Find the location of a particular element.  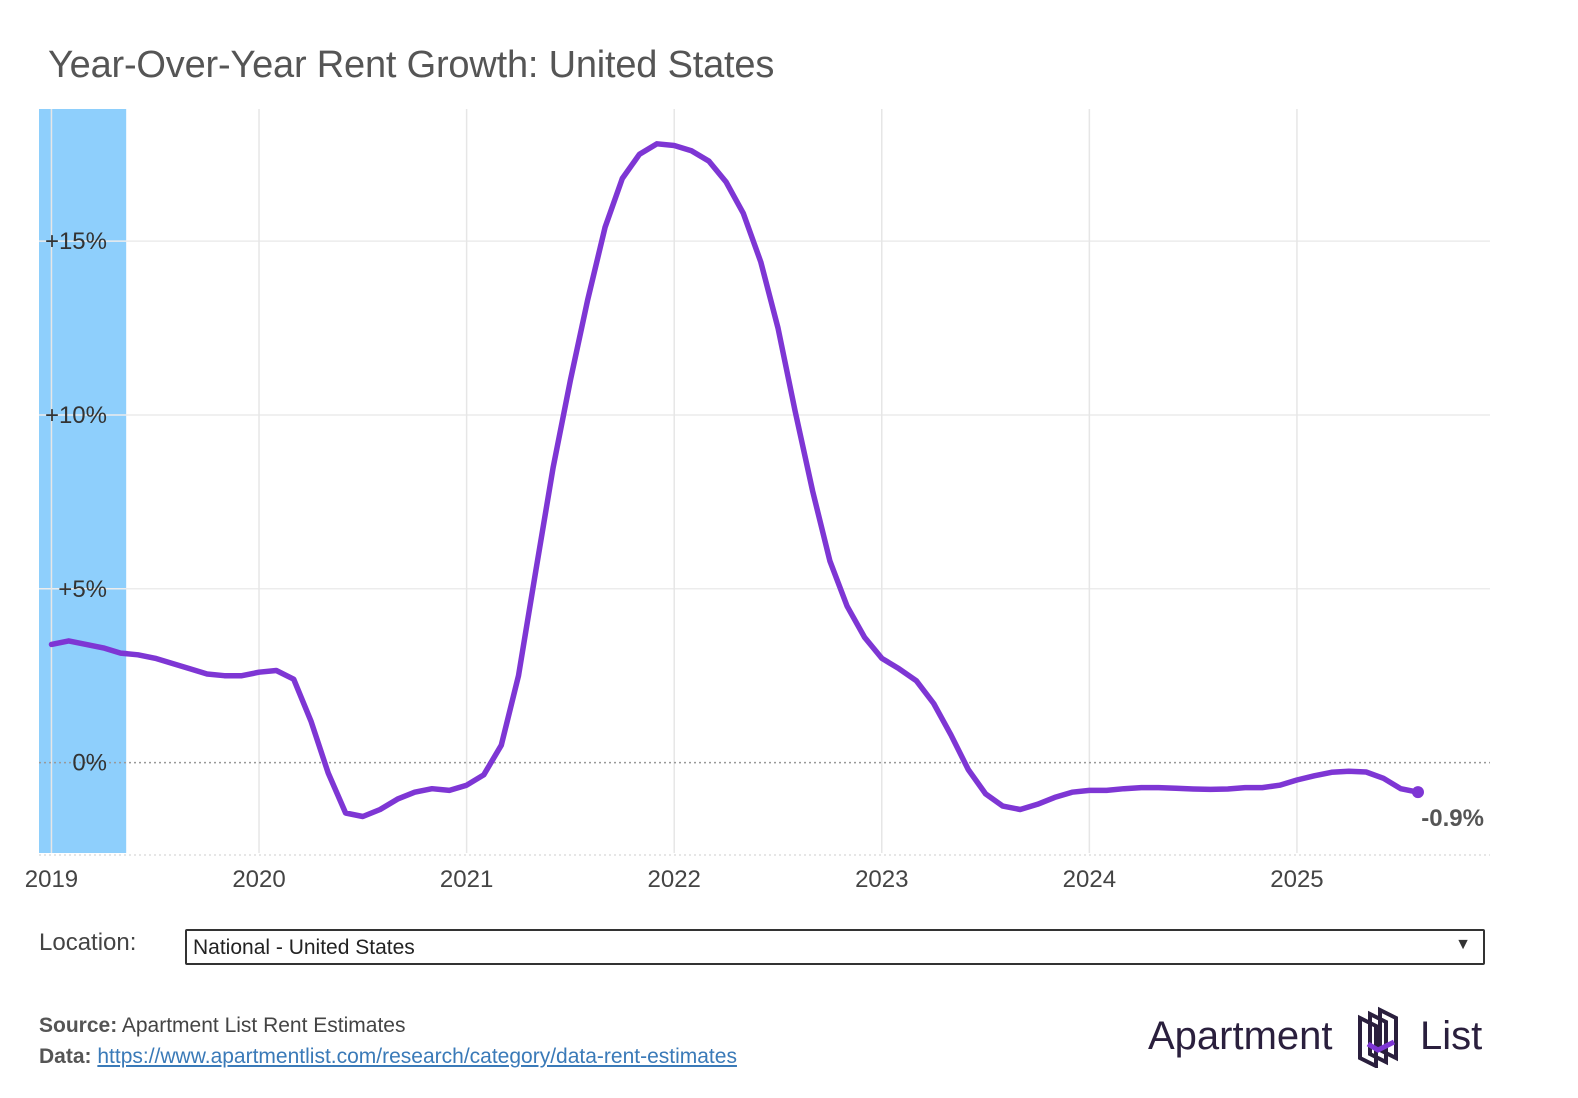

highlight-band is located at coordinates (83, 481).